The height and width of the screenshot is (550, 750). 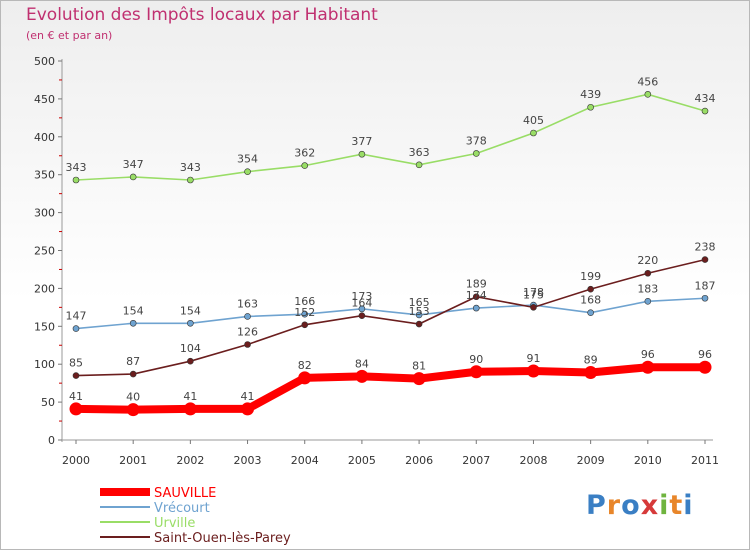 I want to click on data-label: 183, so click(x=647, y=288).